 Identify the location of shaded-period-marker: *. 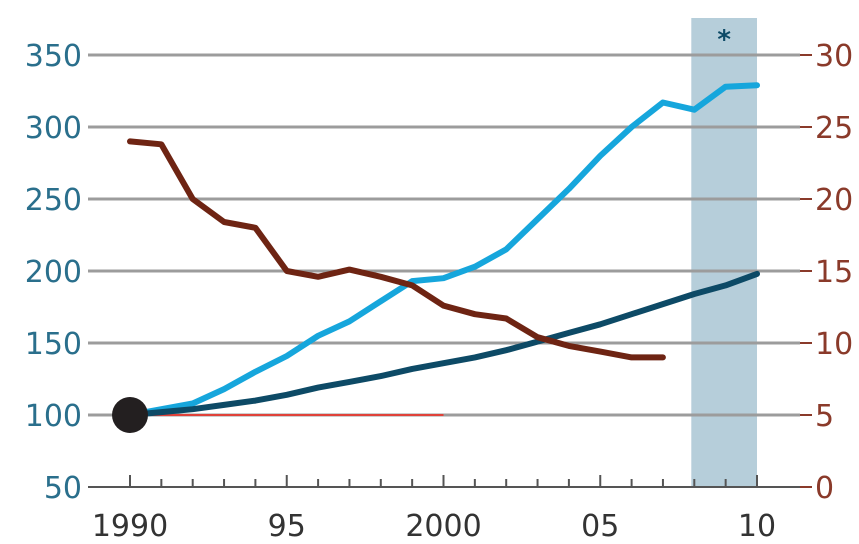
(724, 40).